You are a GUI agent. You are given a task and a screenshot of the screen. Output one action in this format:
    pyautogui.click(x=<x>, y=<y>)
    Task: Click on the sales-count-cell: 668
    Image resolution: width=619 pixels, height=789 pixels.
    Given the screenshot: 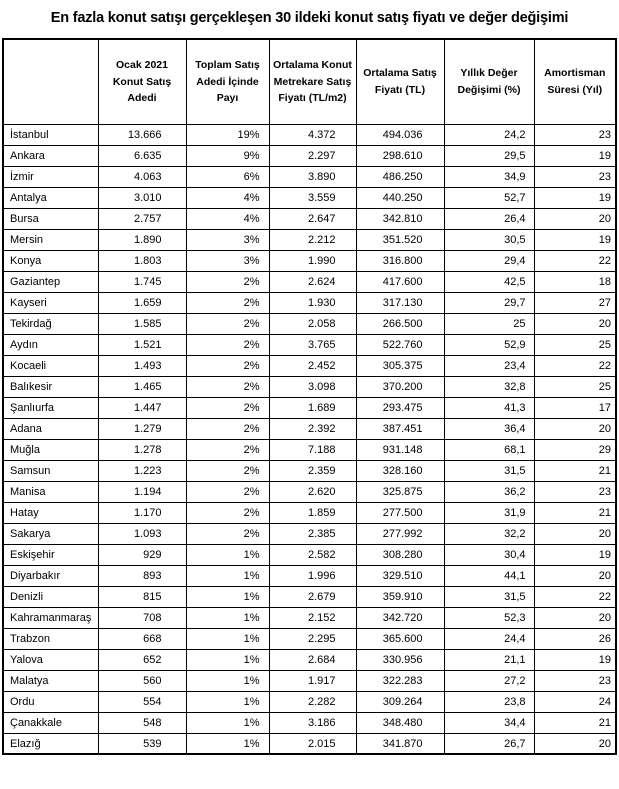 What is the action you would take?
    pyautogui.click(x=142, y=638)
    